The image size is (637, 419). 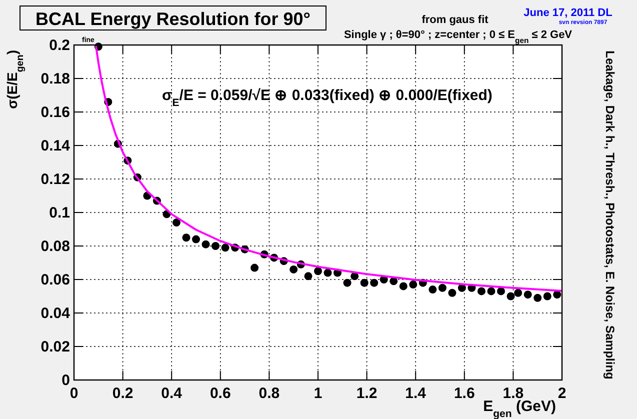 What do you see at coordinates (568, 13) in the screenshot?
I see `text: June 17, 2011 DL` at bounding box center [568, 13].